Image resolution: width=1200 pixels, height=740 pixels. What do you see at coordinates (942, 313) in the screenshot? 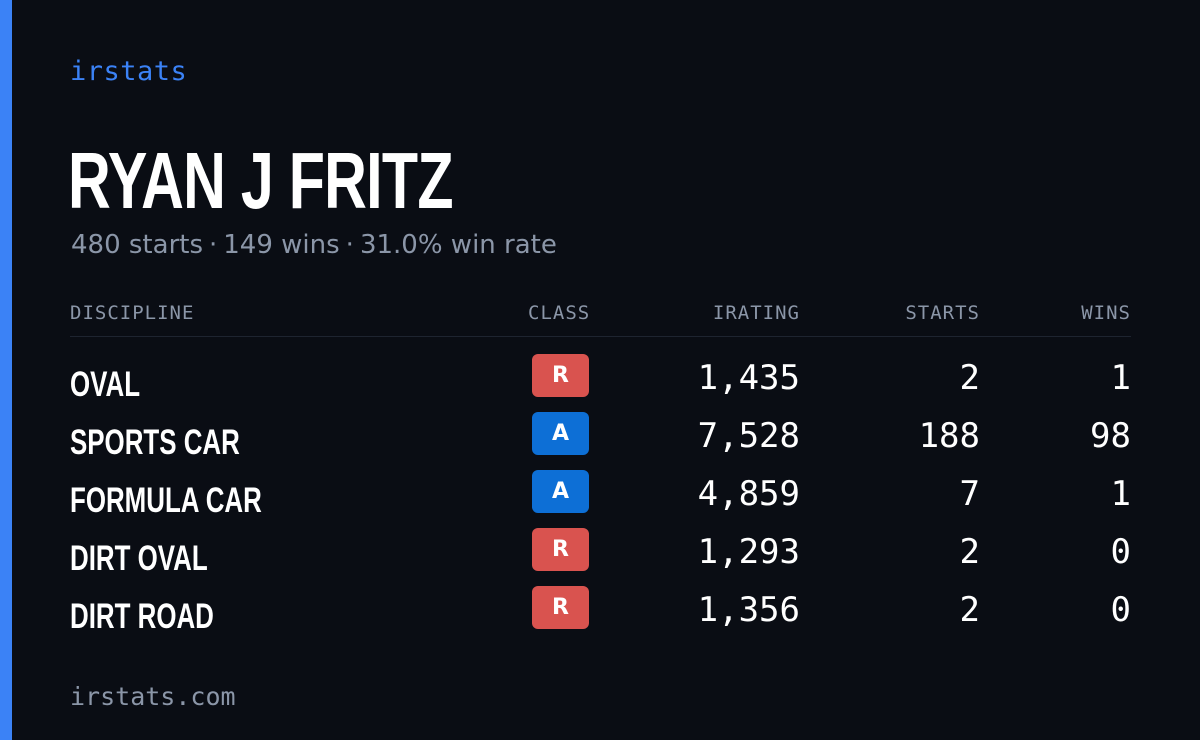
I see `header-starts: STARTS` at bounding box center [942, 313].